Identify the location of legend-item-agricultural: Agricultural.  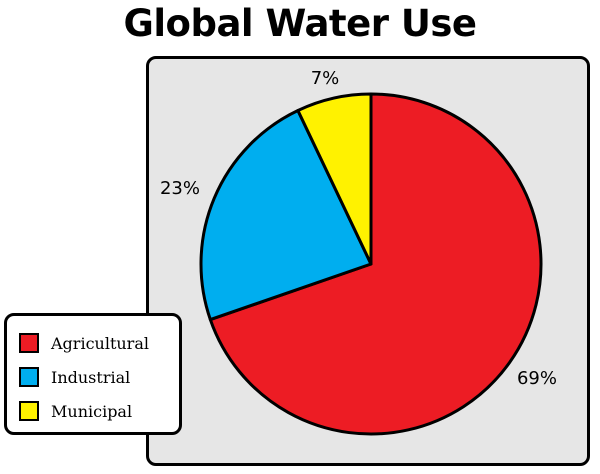
(84, 343).